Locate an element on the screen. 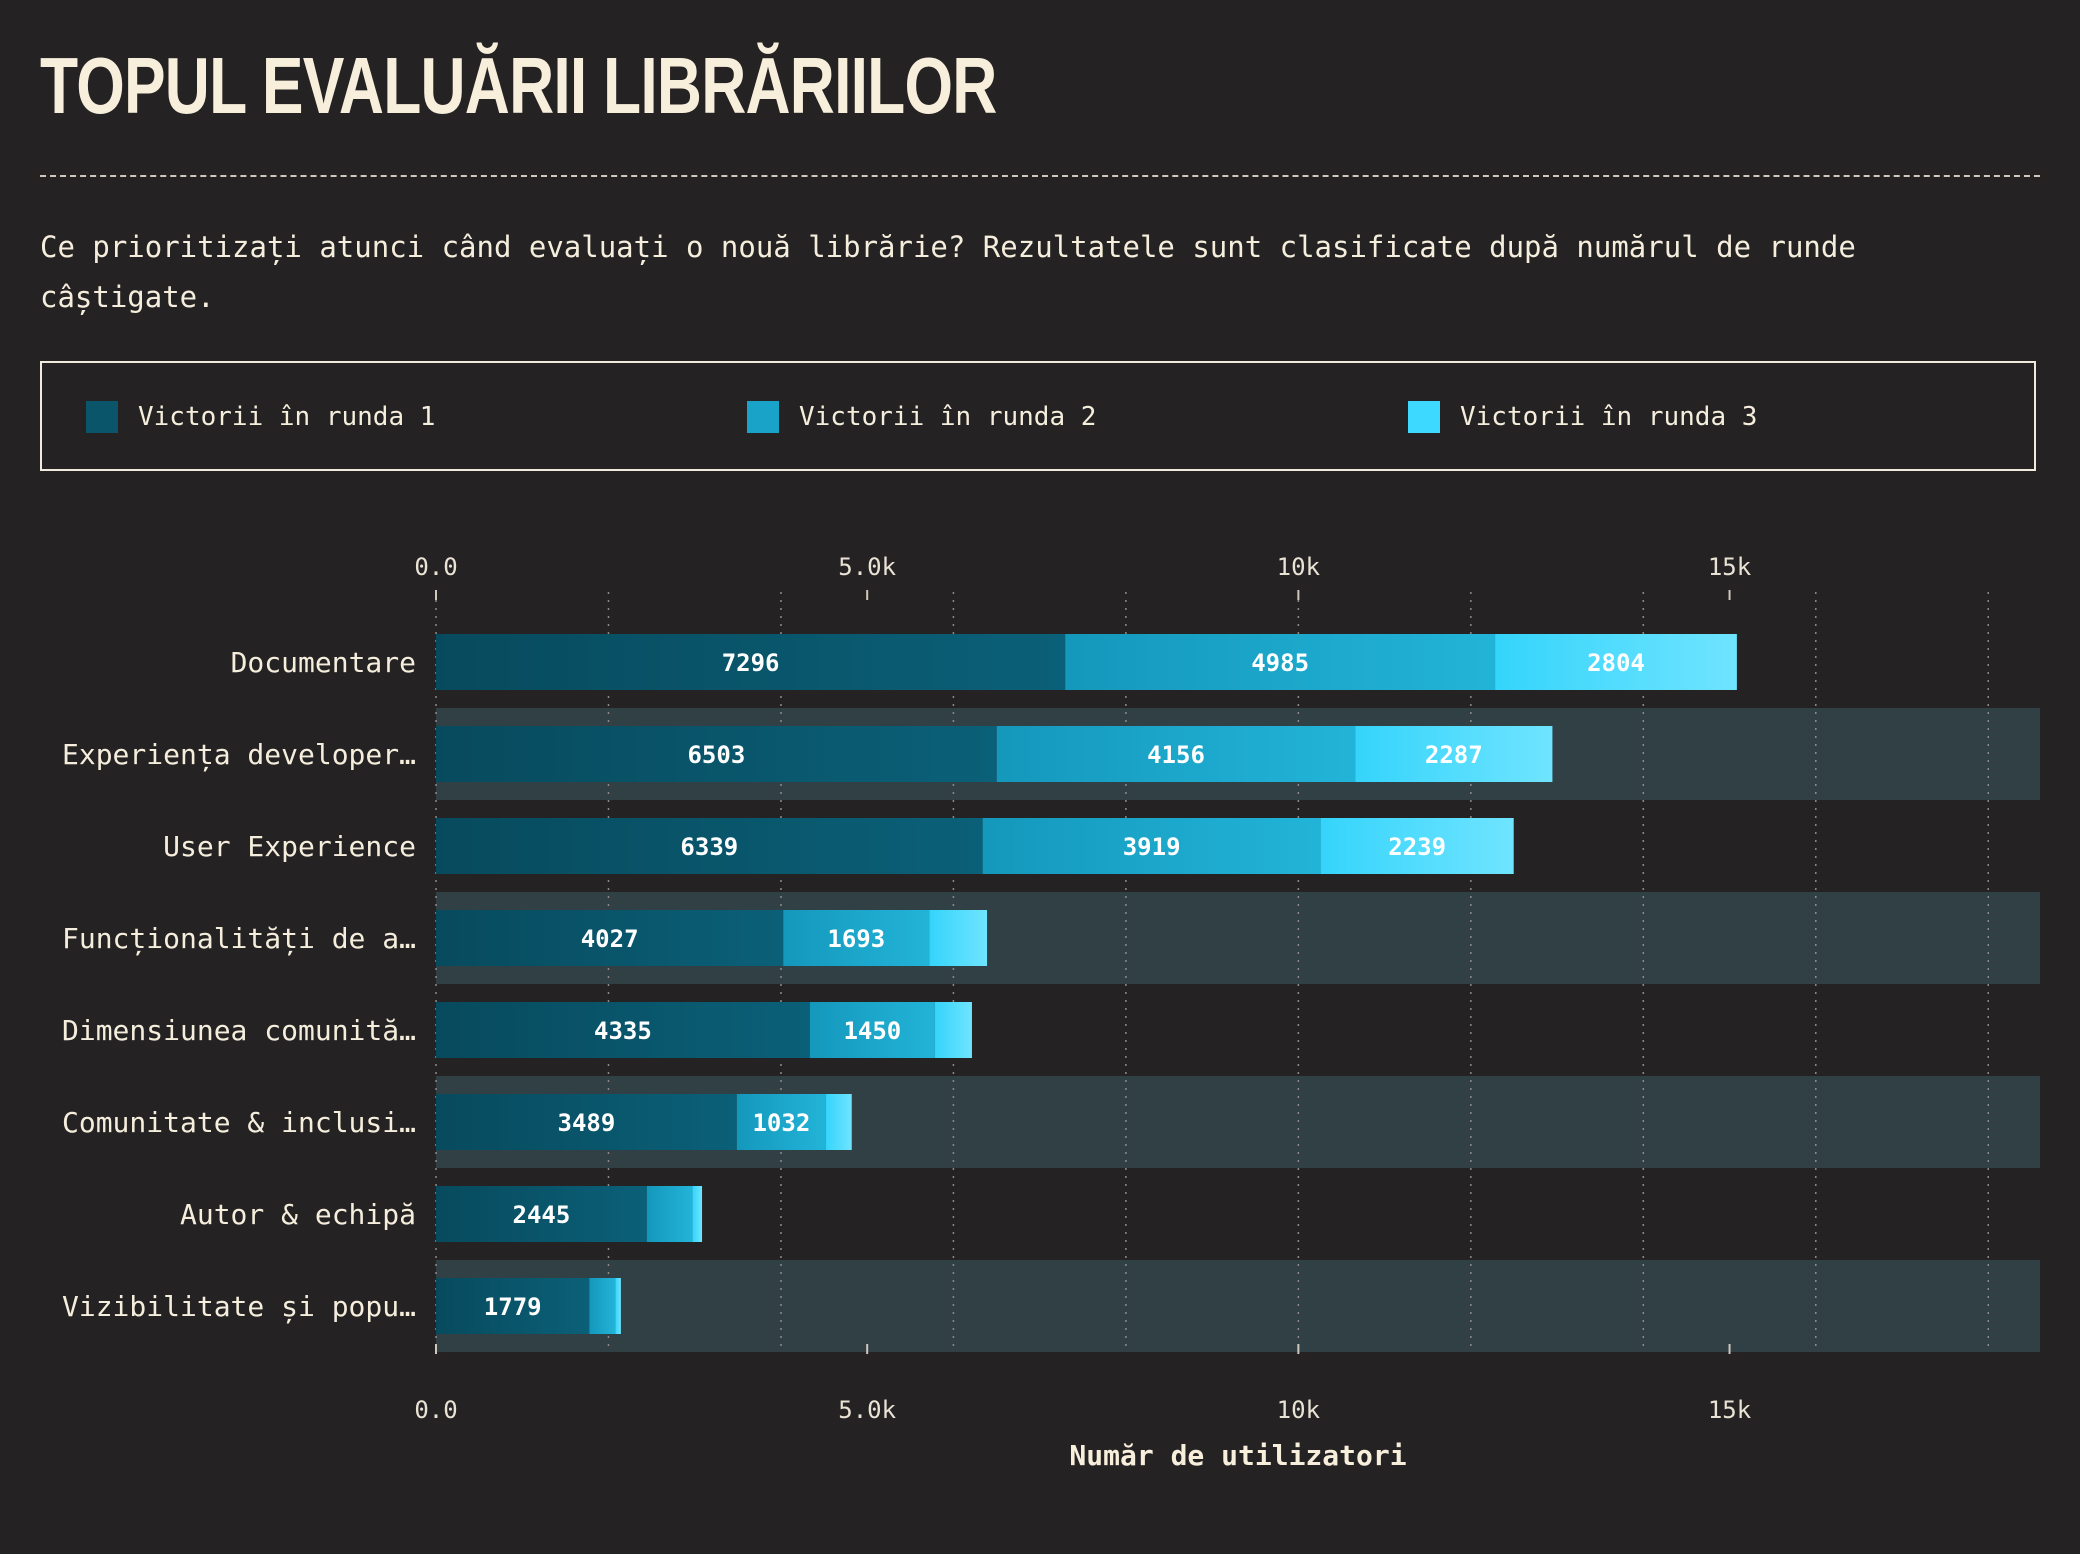  row-band is located at coordinates (1238, 1306).